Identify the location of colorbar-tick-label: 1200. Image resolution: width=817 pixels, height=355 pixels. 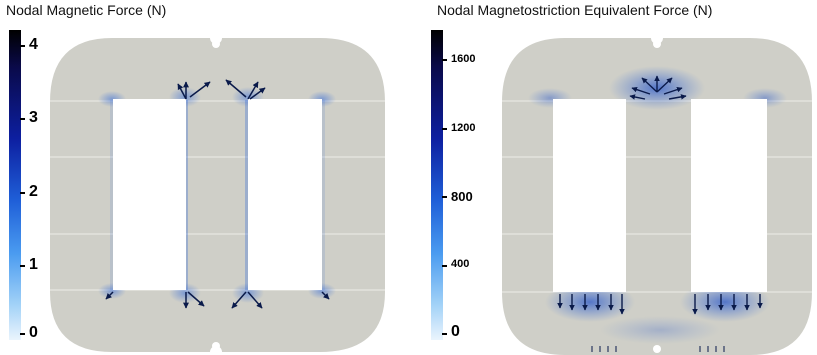
(463, 128).